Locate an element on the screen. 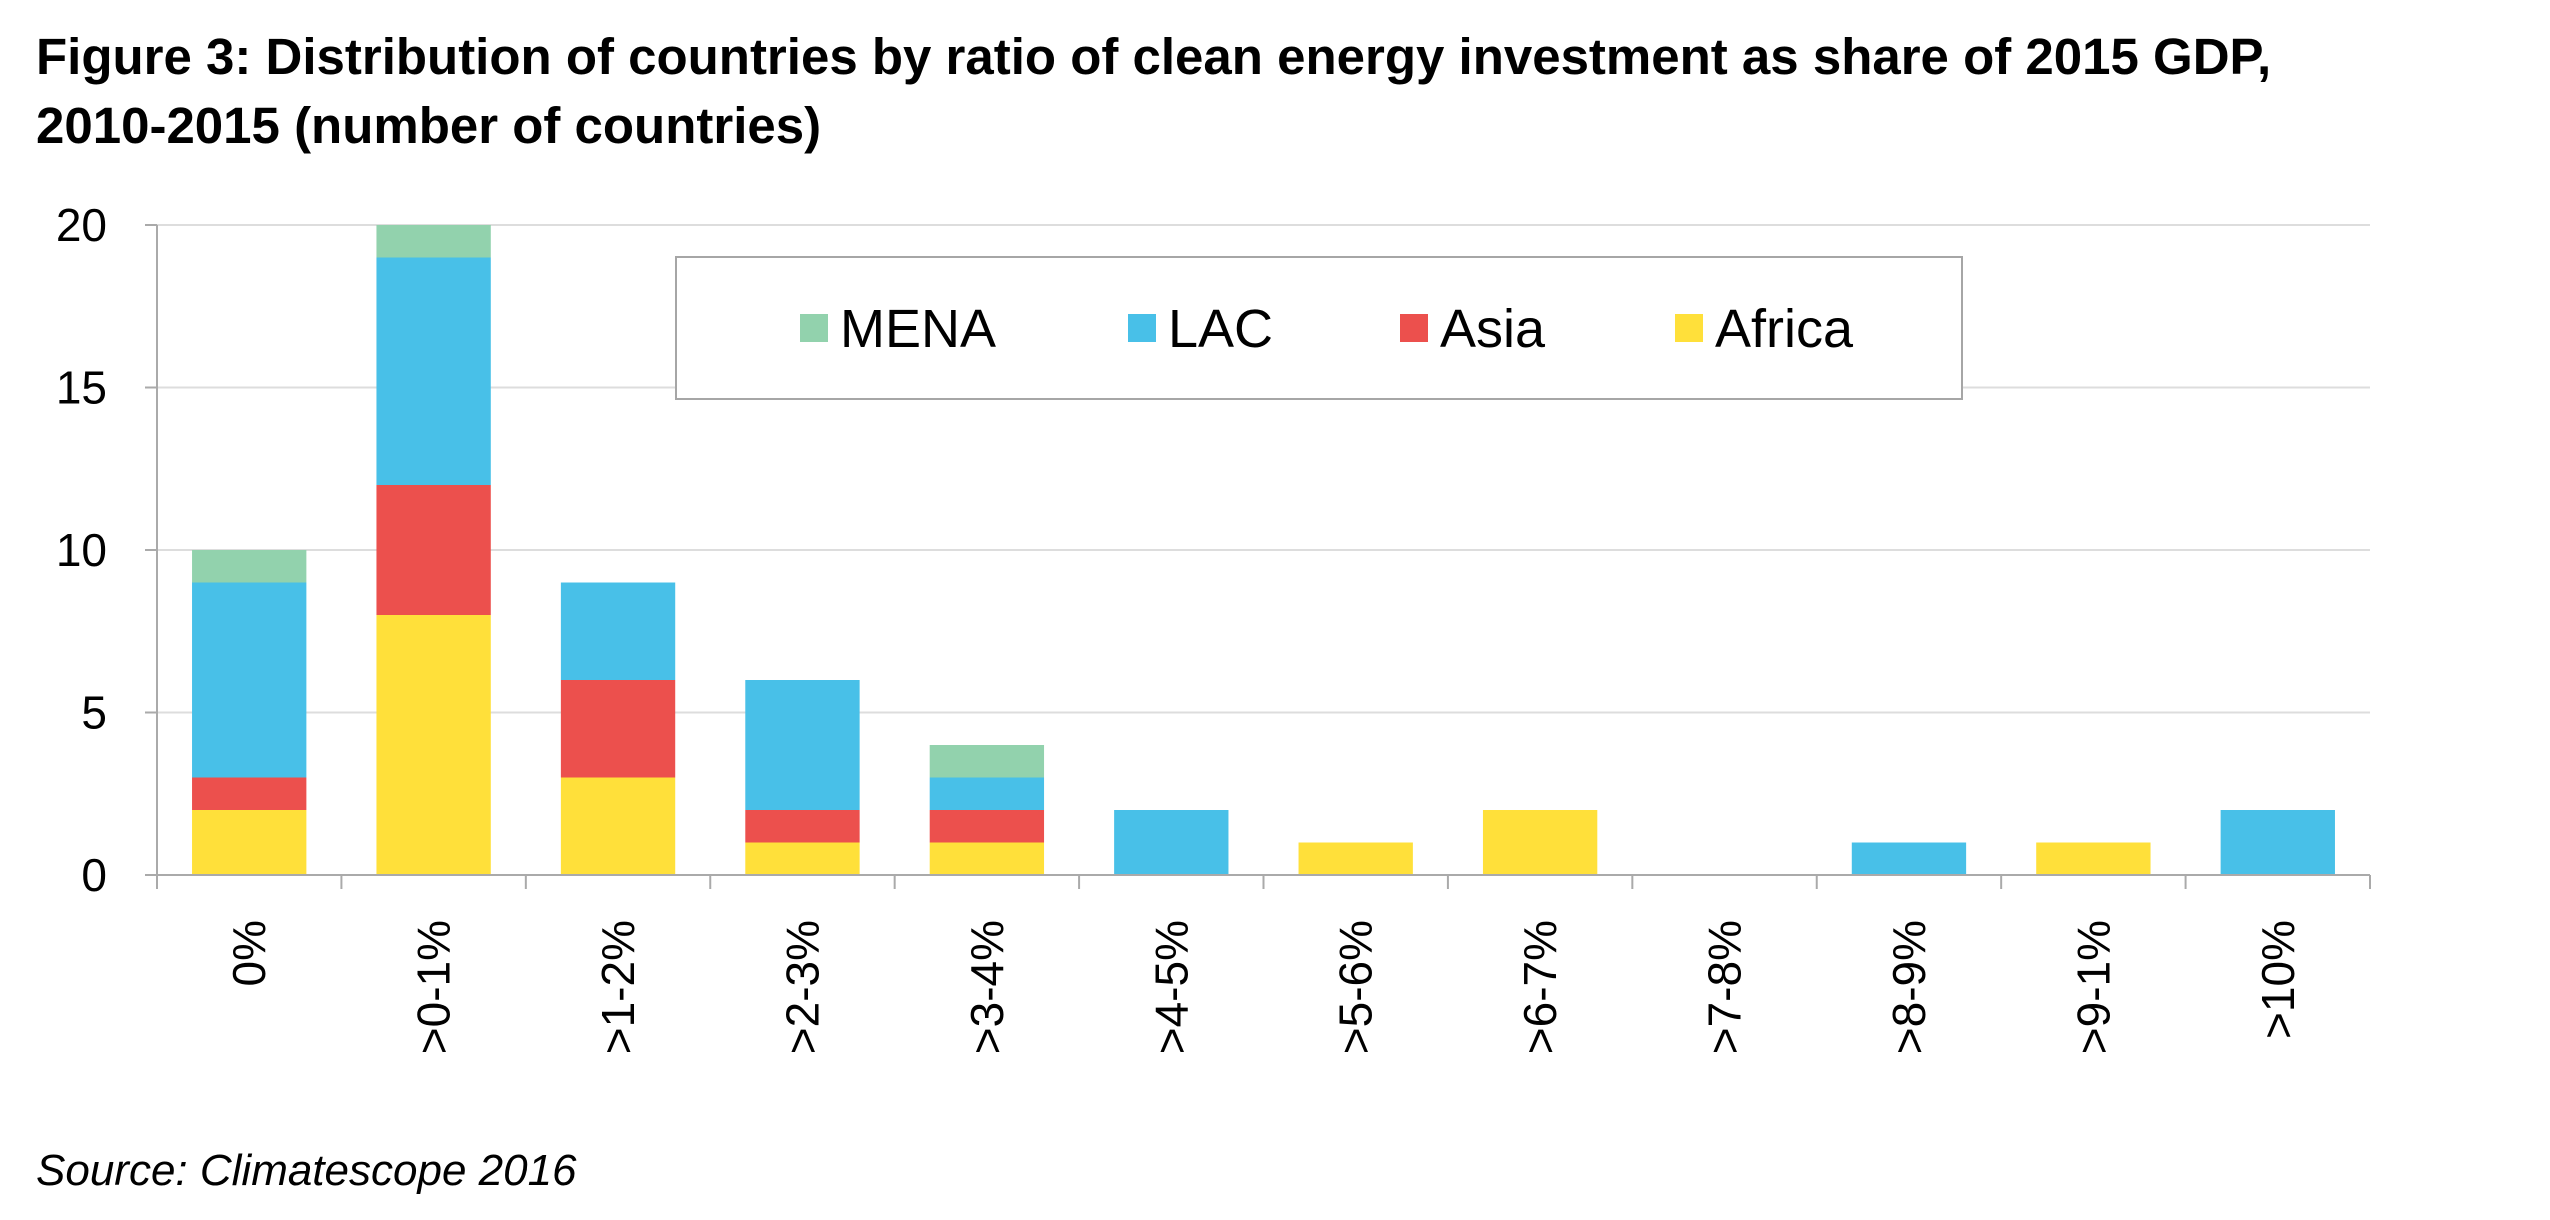 The height and width of the screenshot is (1220, 2550). x-category-label: >1-2% is located at coordinates (618, 987).